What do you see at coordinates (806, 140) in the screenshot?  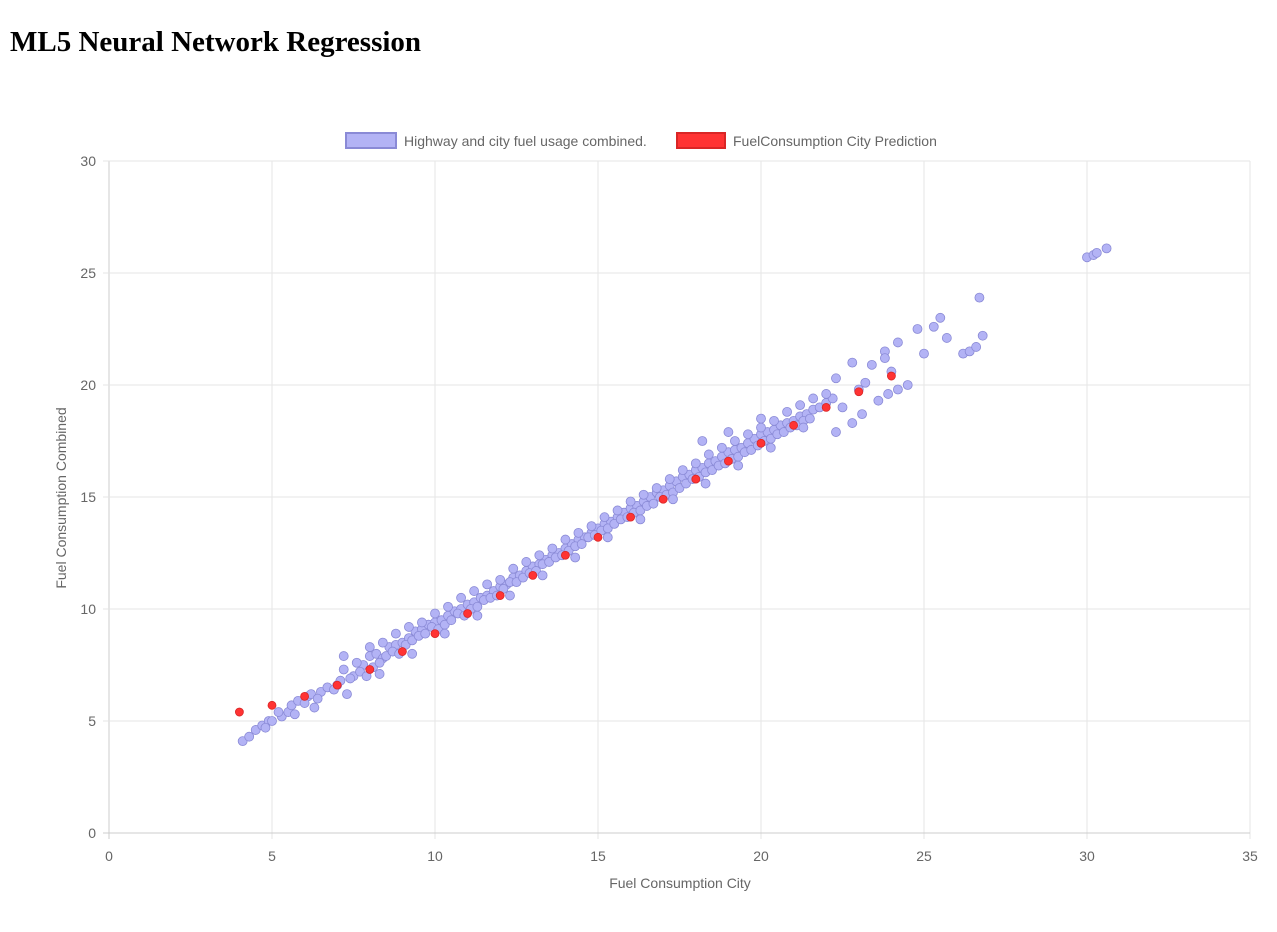 I see `legend-item-prediction: FuelConsumption City Prediction` at bounding box center [806, 140].